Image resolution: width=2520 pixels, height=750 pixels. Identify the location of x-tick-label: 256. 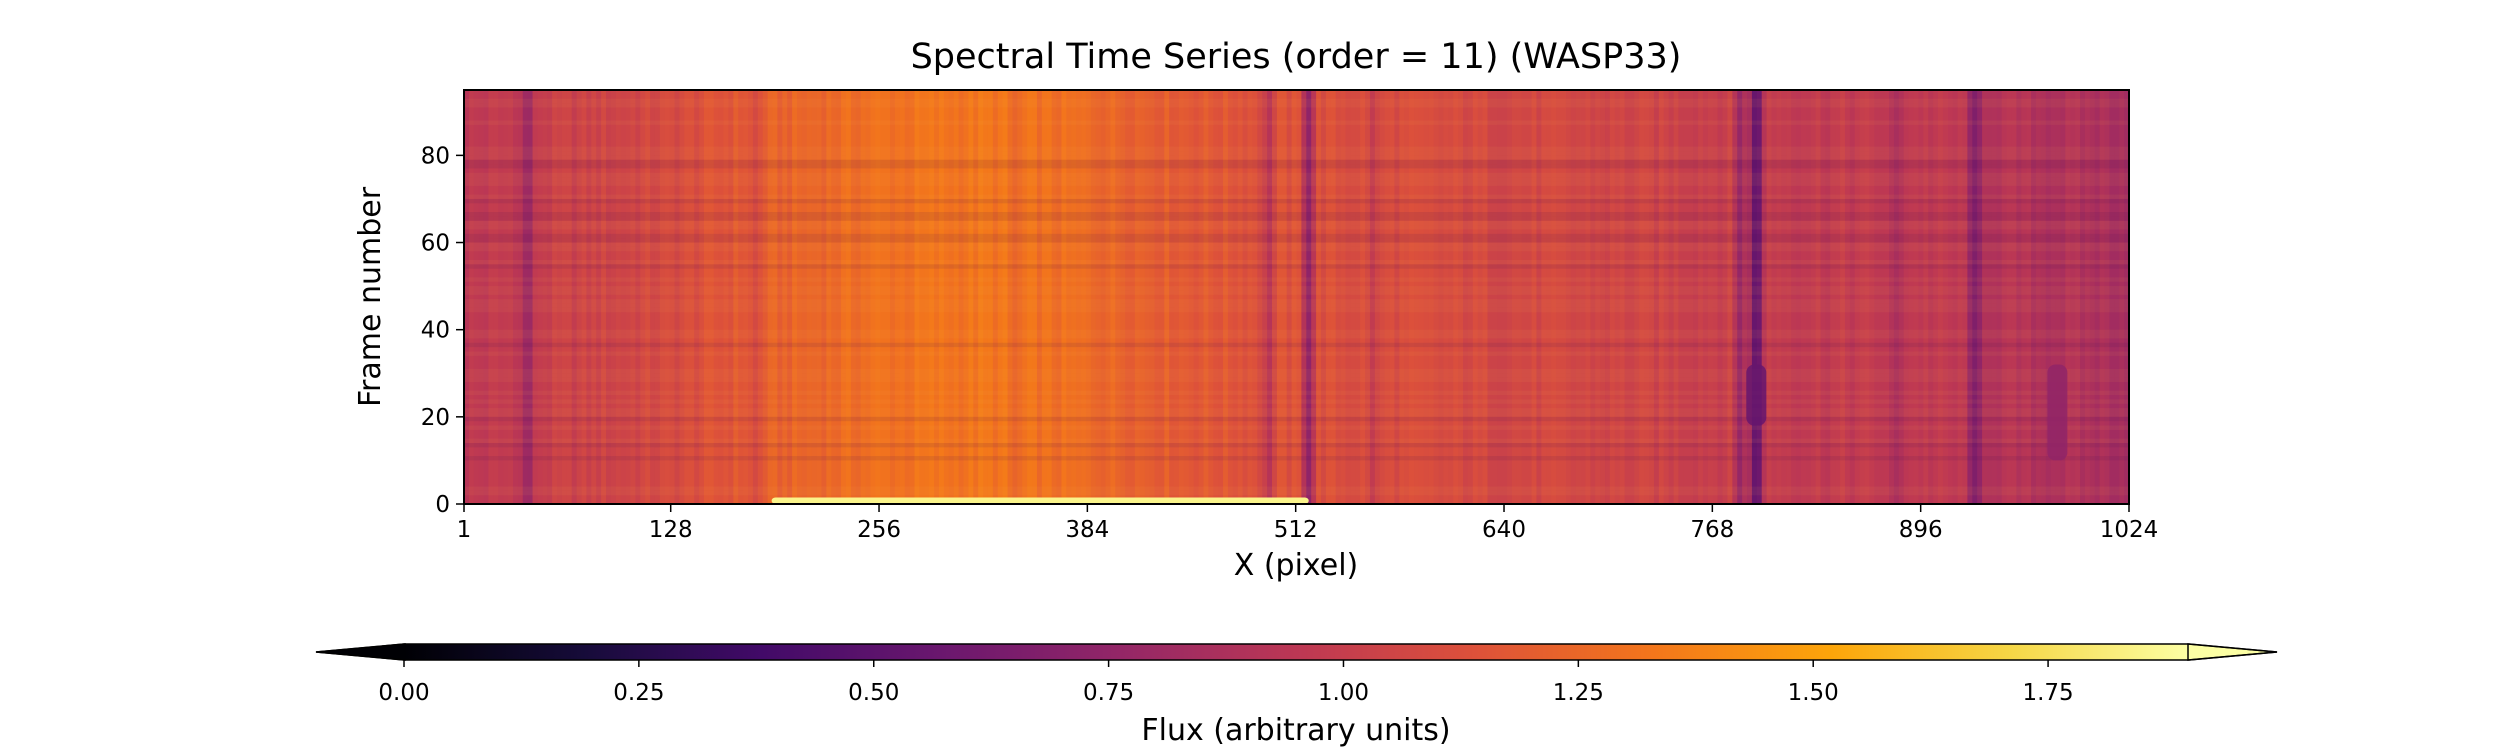
(879, 530).